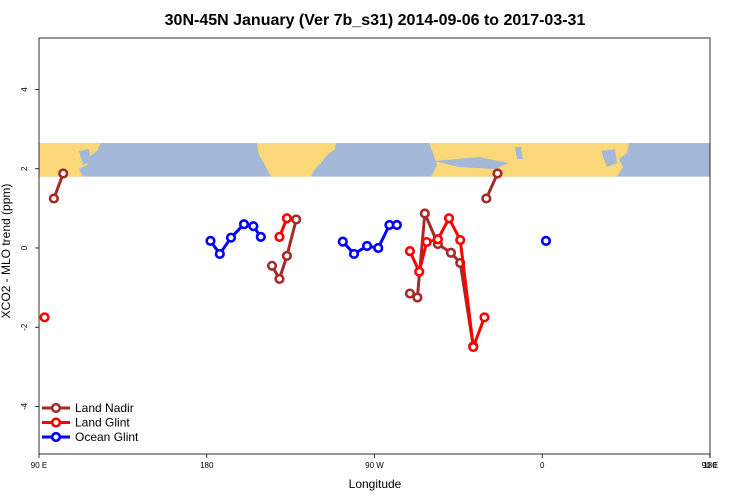 Image resolution: width=750 pixels, height=500 pixels. I want to click on y-axis-label: XCO2 - MLO trend (ppm), so click(6, 251).